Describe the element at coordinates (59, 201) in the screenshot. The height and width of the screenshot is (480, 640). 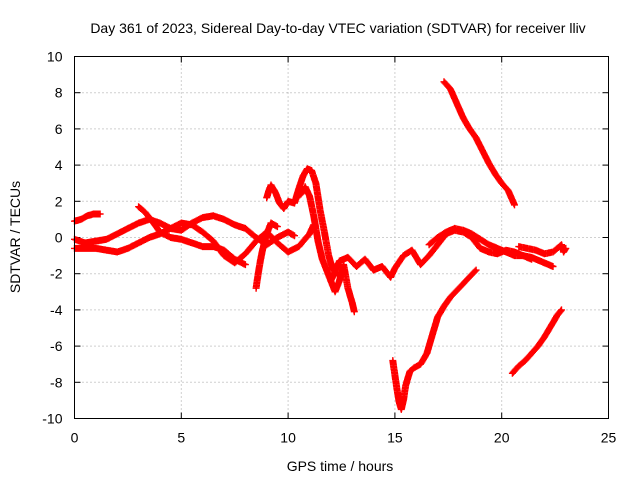
I see `y-tick-label: 2` at that location.